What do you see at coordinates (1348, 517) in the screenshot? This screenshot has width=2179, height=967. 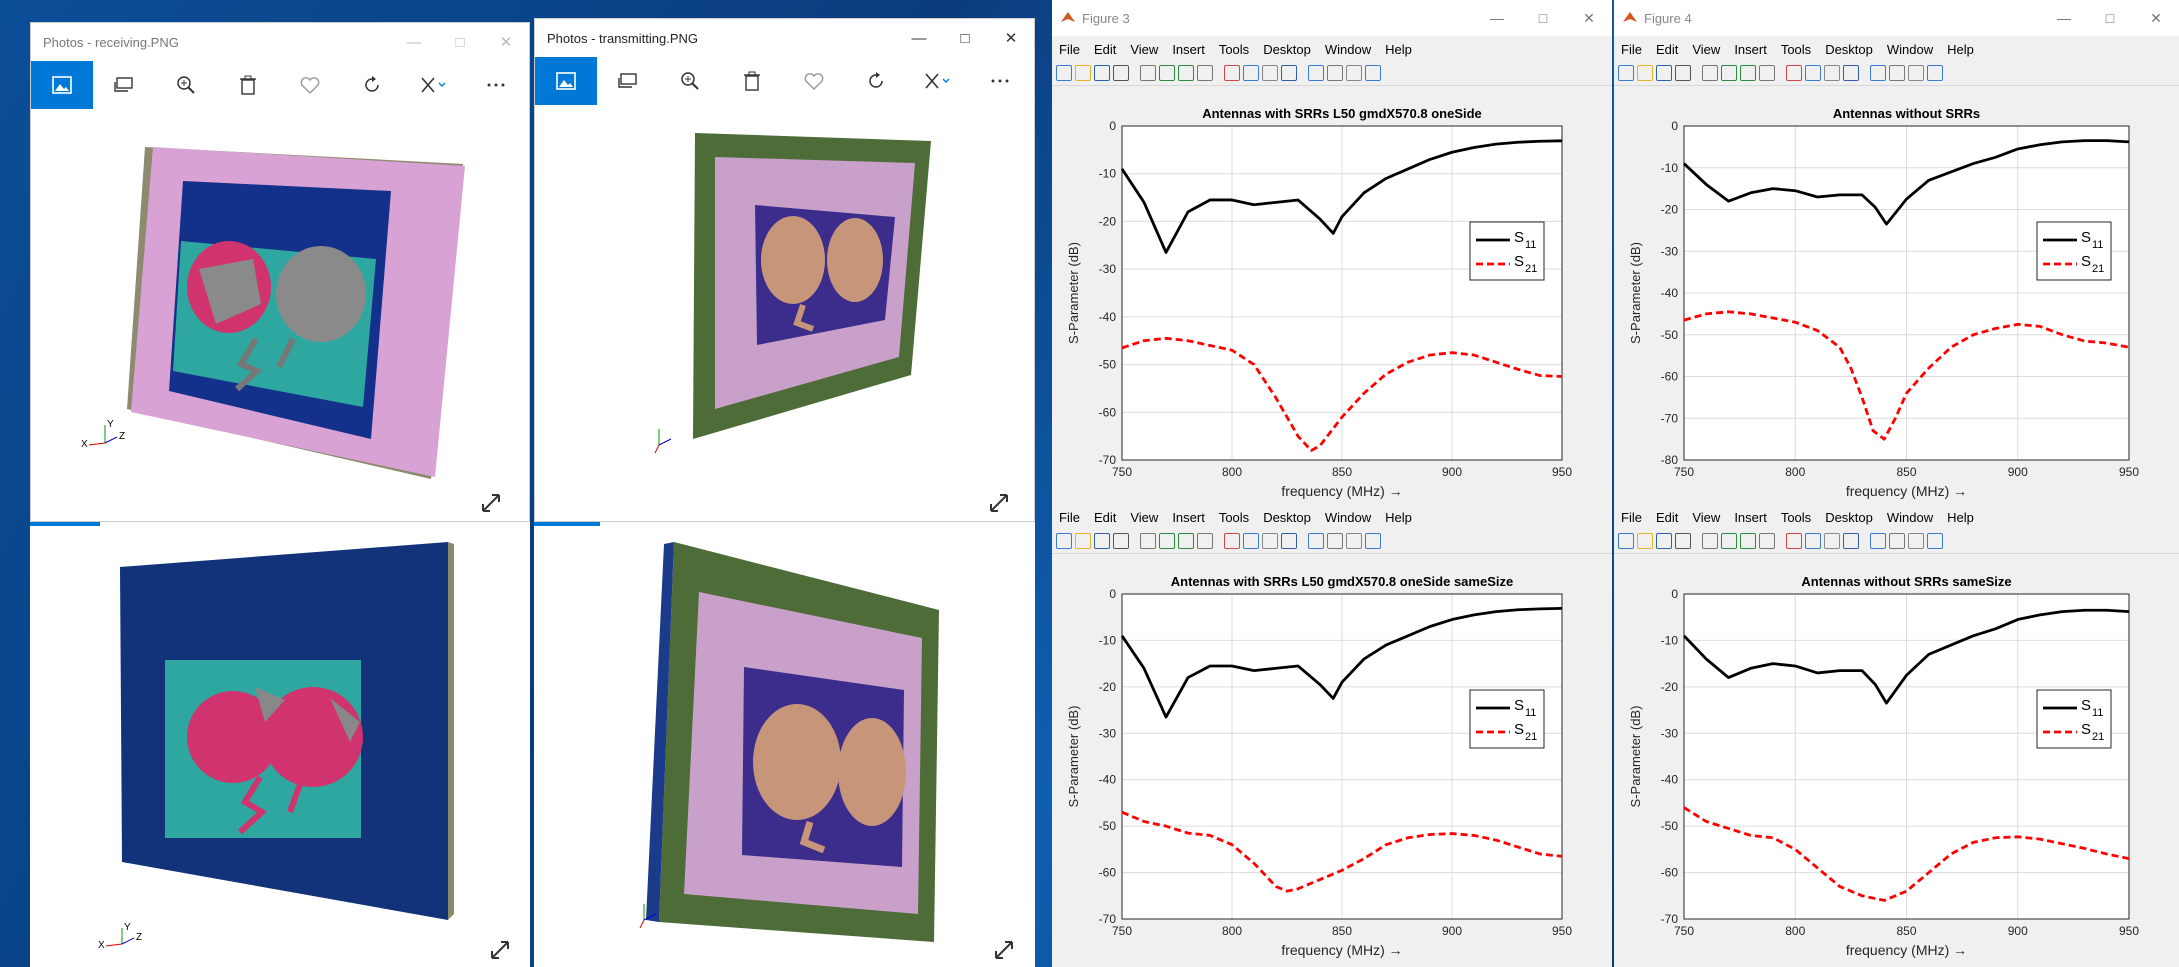 I see `menu-window: Window` at bounding box center [1348, 517].